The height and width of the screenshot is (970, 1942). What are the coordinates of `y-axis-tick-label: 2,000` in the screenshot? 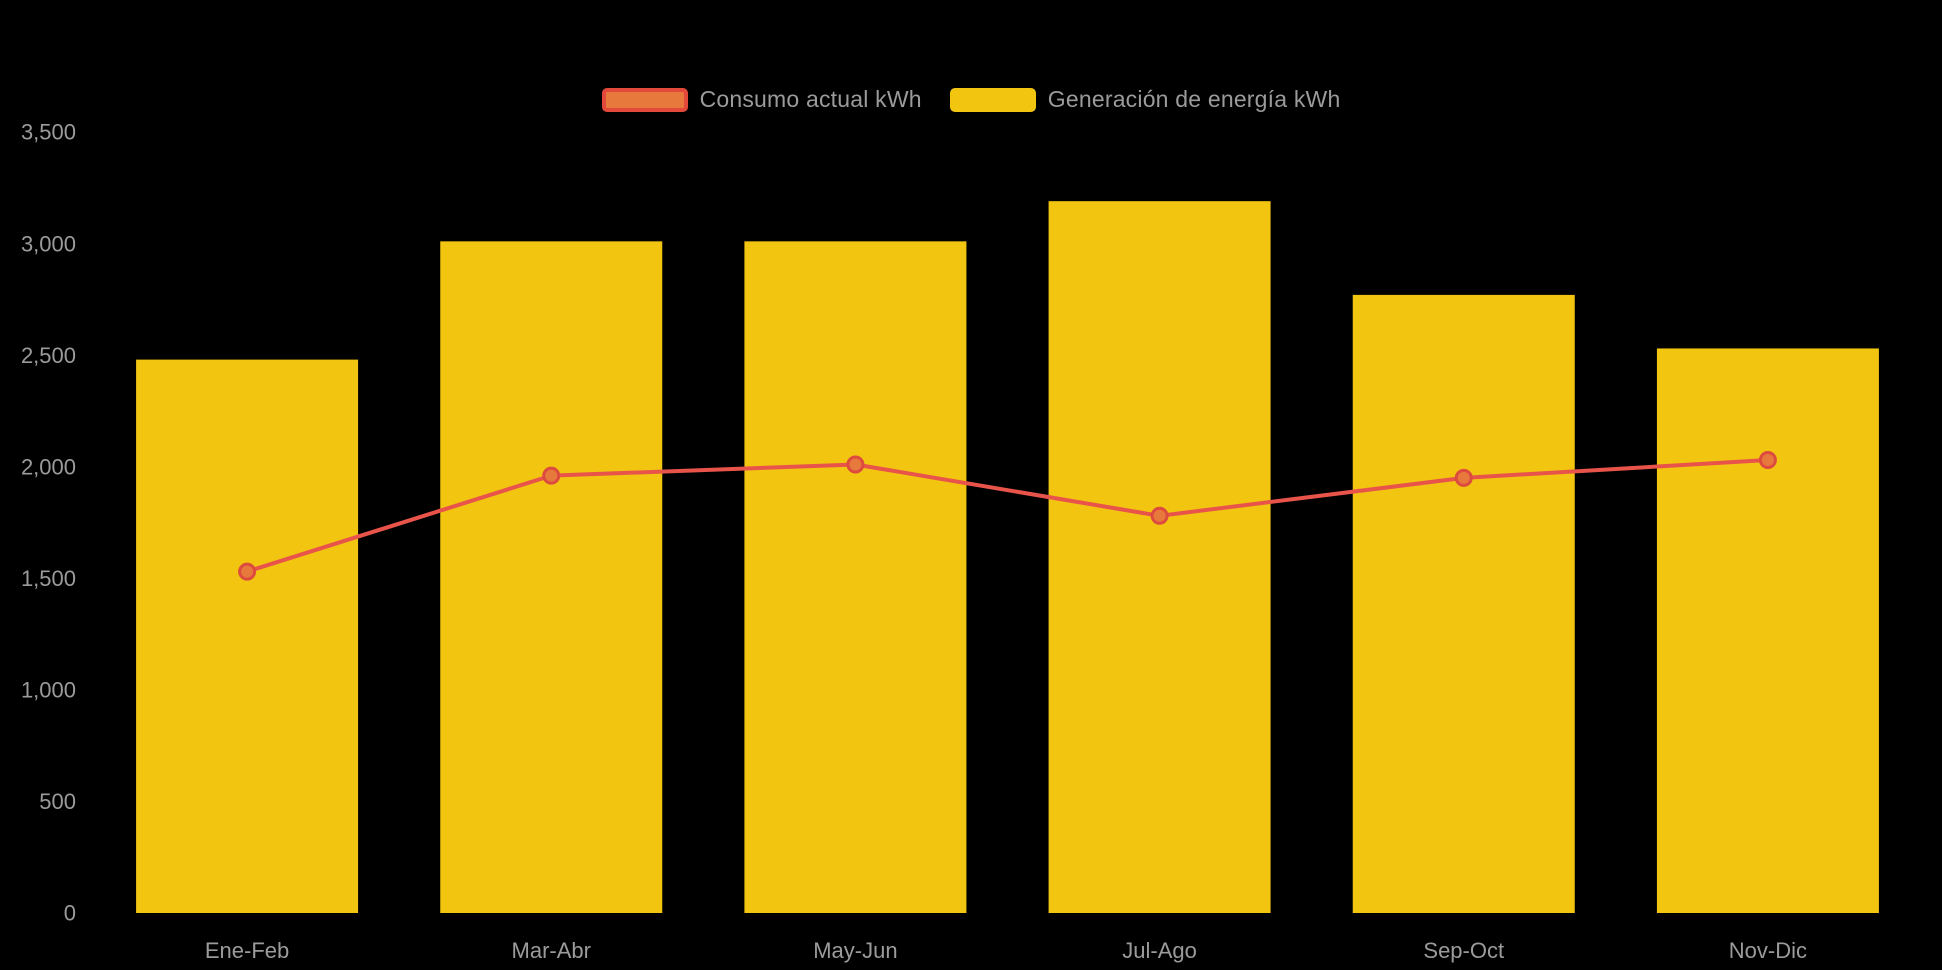 It's located at (48, 466).